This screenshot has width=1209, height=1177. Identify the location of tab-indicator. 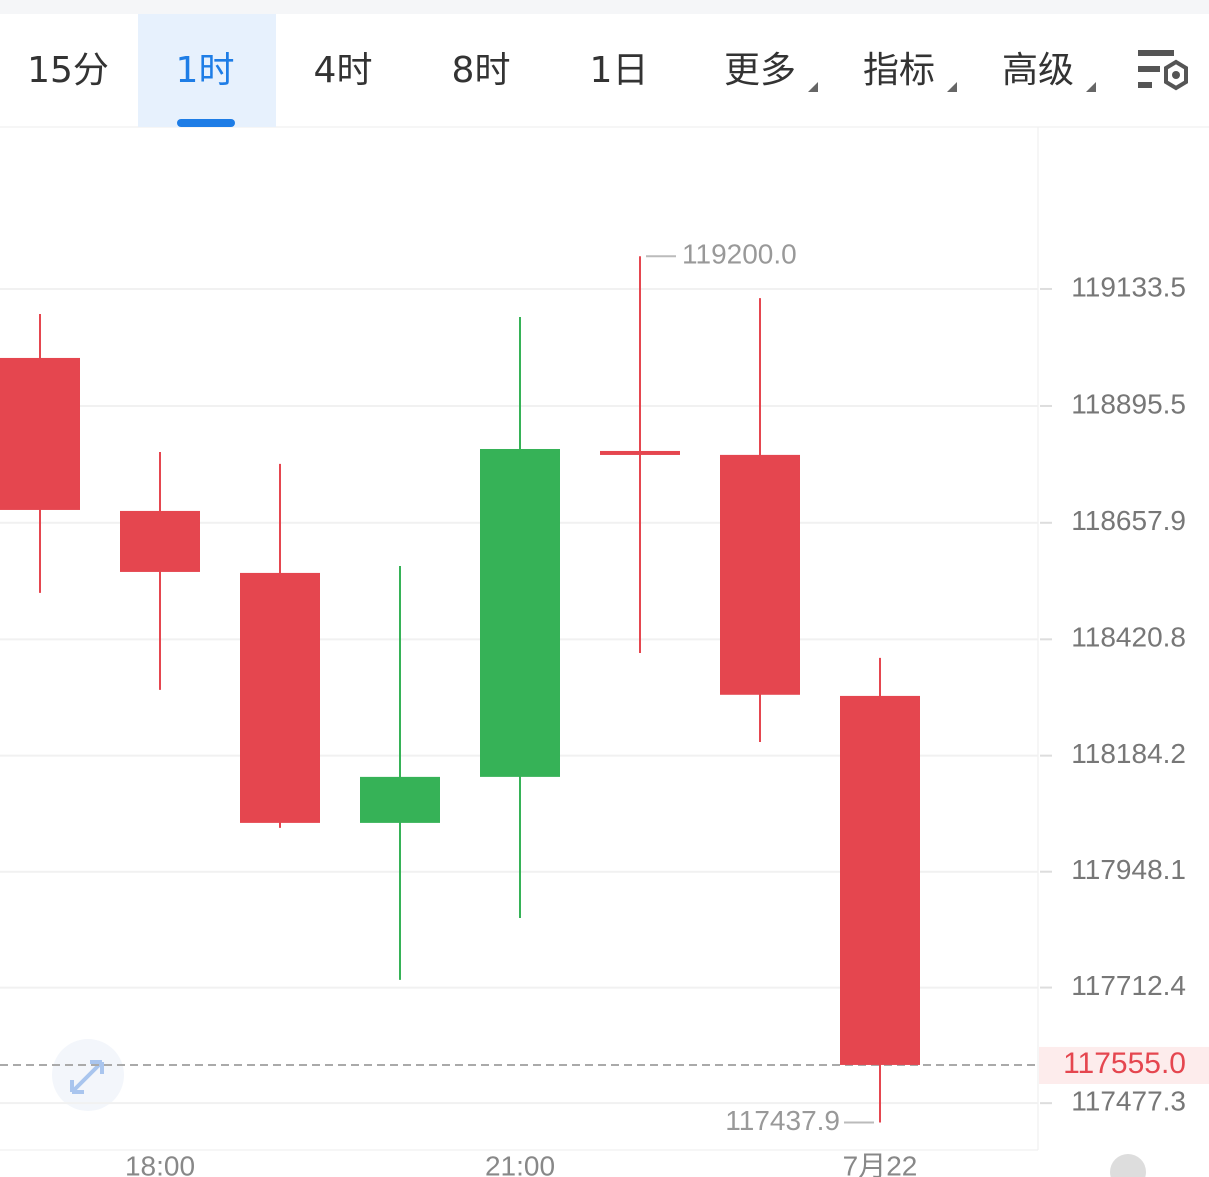
(206, 123).